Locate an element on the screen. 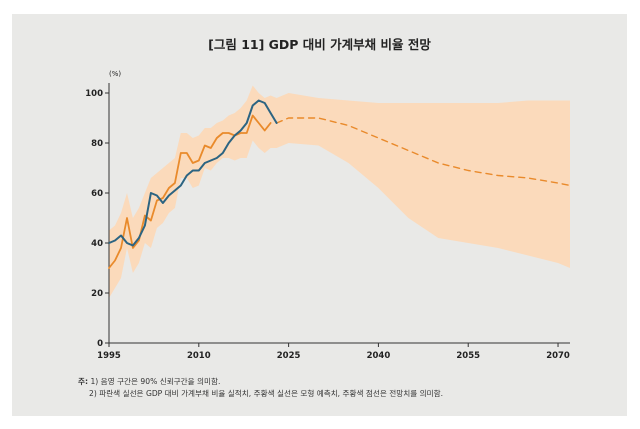 This screenshot has height=429, width=640. x-tick-label: 2010 is located at coordinates (199, 356).